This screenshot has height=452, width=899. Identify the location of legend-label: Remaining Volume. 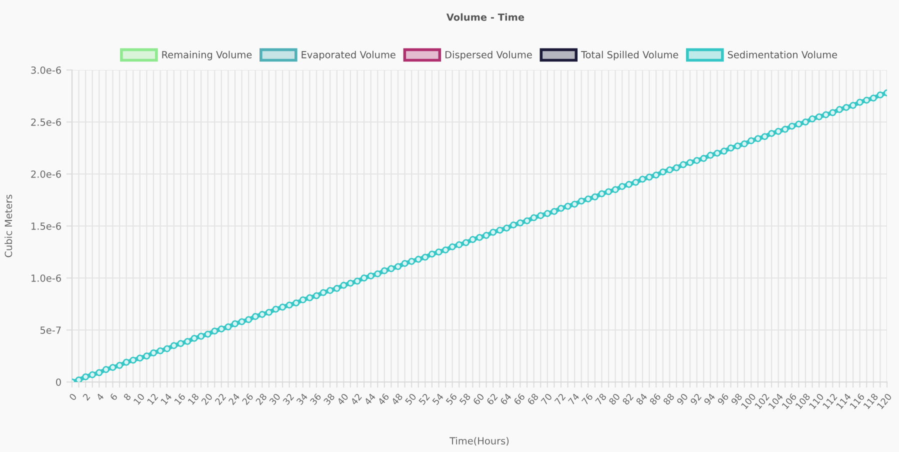
(207, 55).